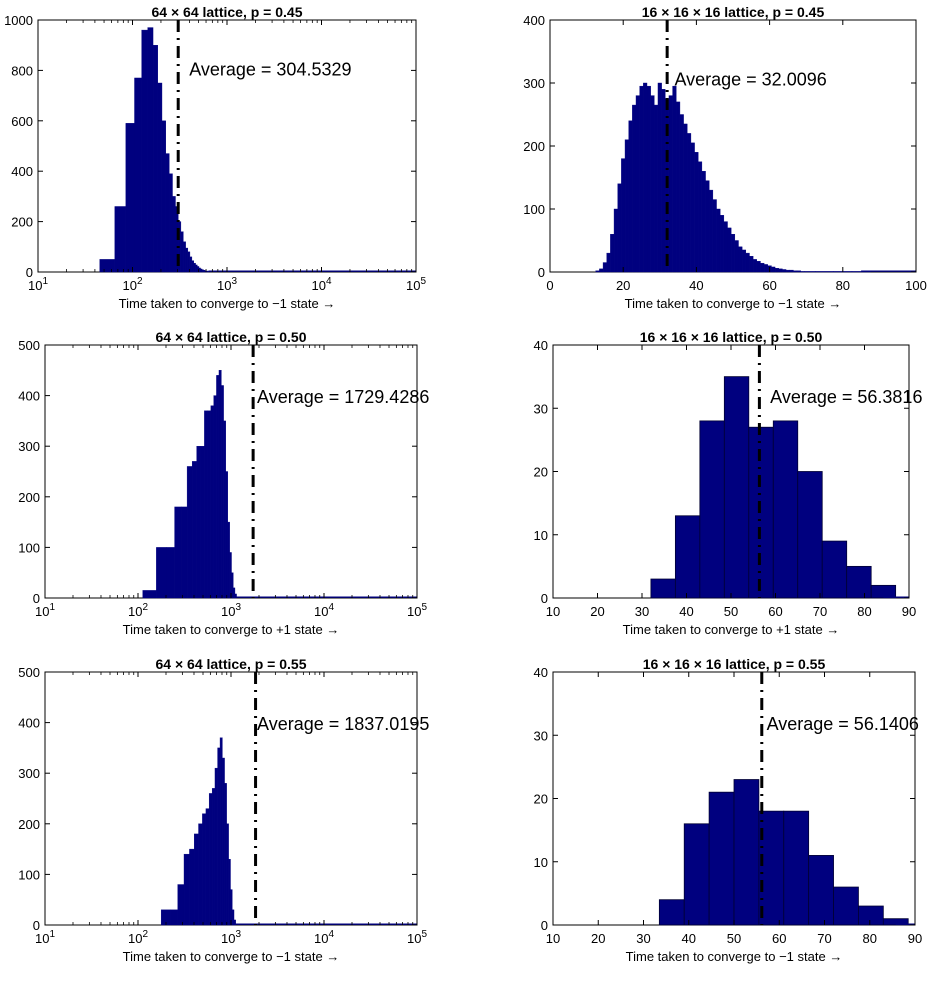  Describe the element at coordinates (231, 629) in the screenshot. I see `x-axis-label: Time taken to converge to +1 state →` at that location.